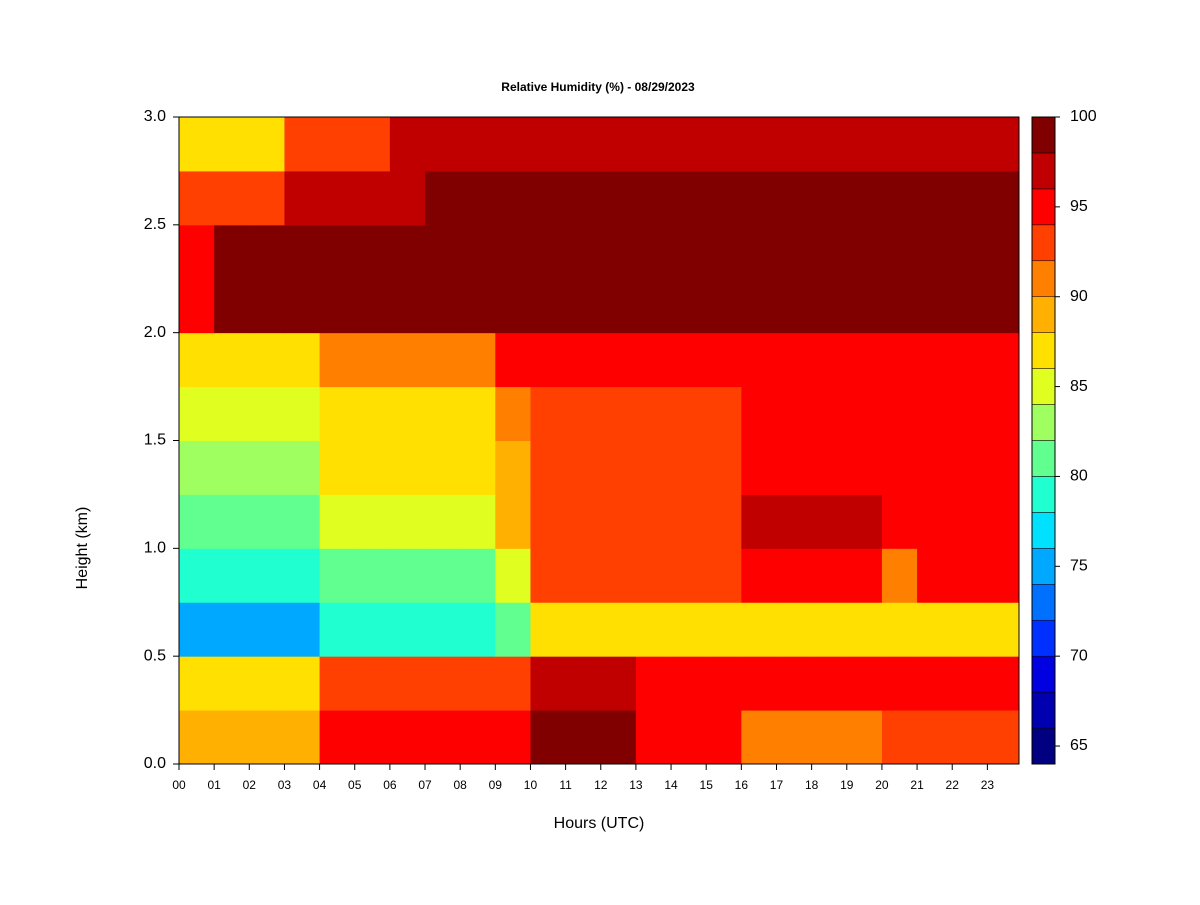  Describe the element at coordinates (1079, 745) in the screenshot. I see `colorbar-tick-label: 65` at that location.